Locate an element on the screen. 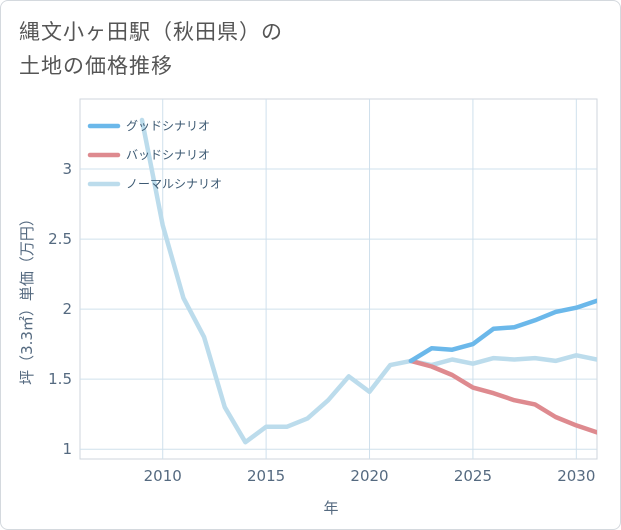 The width and height of the screenshot is (621, 530). x-tick-label: 2020 is located at coordinates (369, 476).